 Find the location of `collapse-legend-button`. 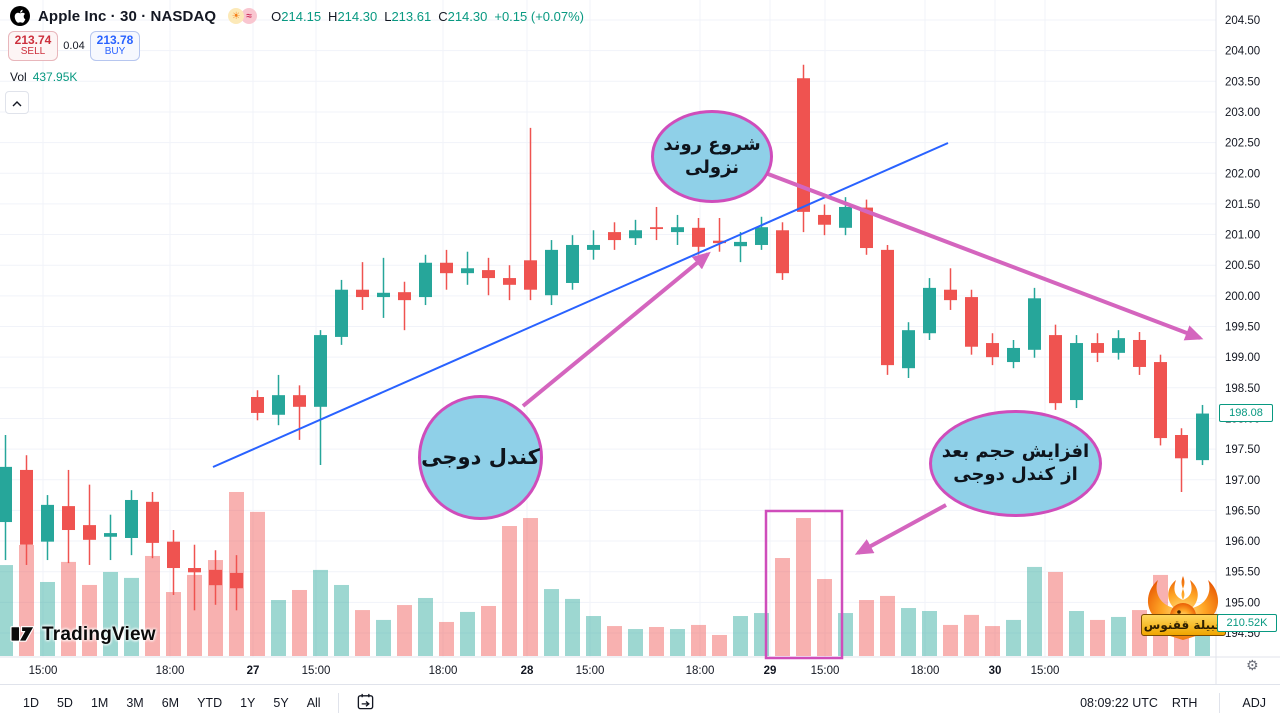

collapse-legend-button is located at coordinates (17, 102).